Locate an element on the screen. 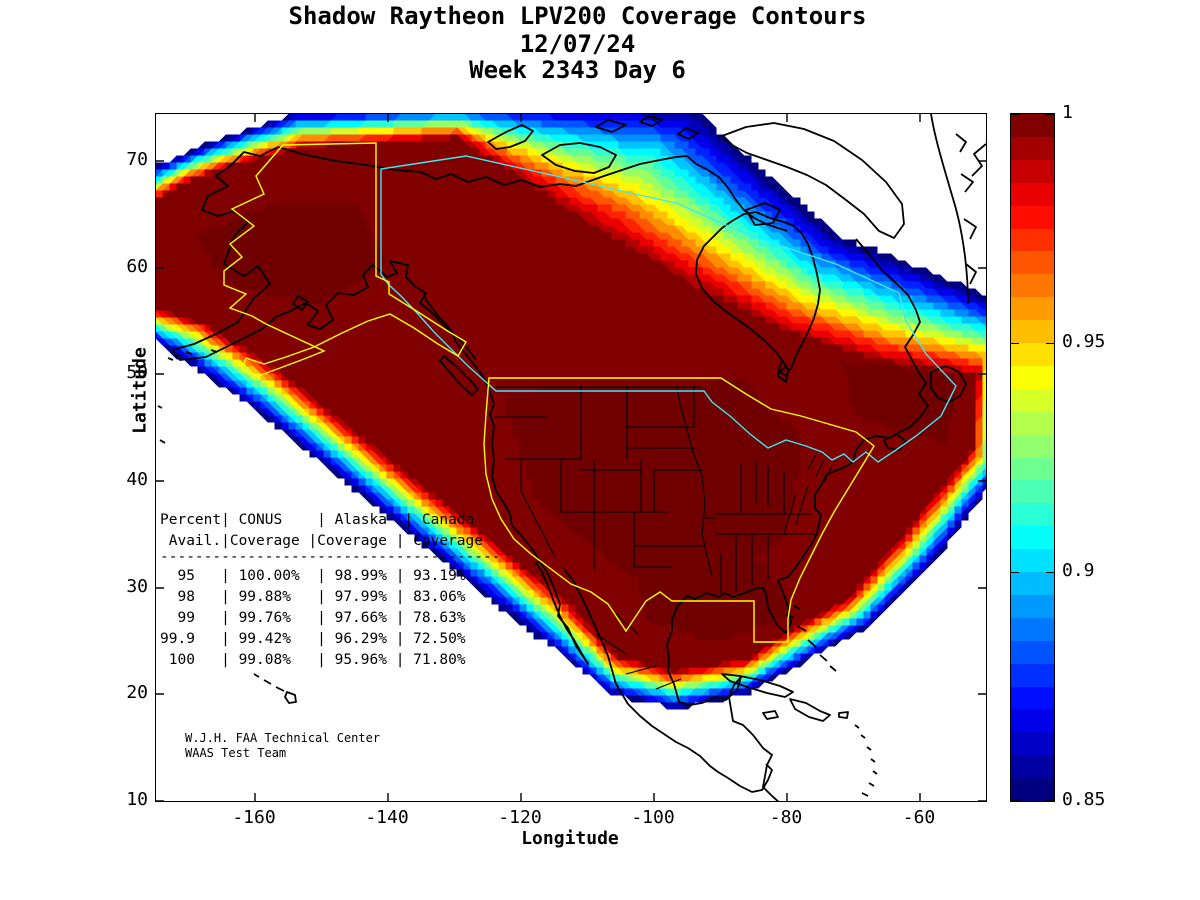 This screenshot has width=1200, height=900. y-axis-label: Latitude is located at coordinates (140, 390).